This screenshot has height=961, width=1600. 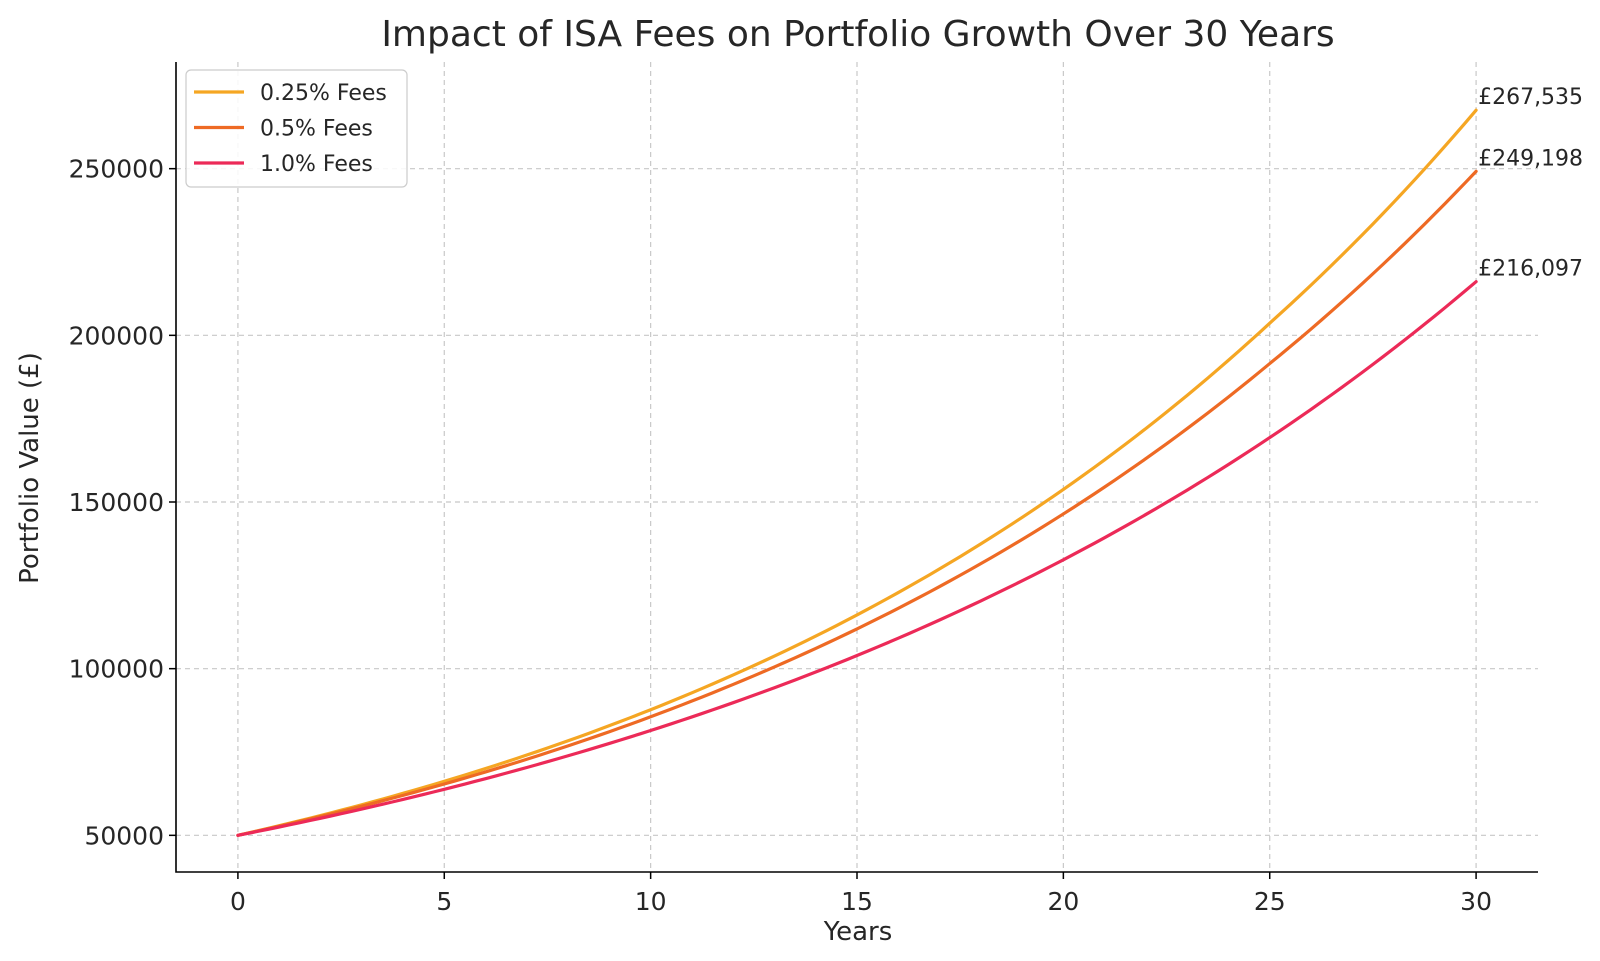 What do you see at coordinates (323, 93) in the screenshot?
I see `legend-entry-1: 0.25% Fees` at bounding box center [323, 93].